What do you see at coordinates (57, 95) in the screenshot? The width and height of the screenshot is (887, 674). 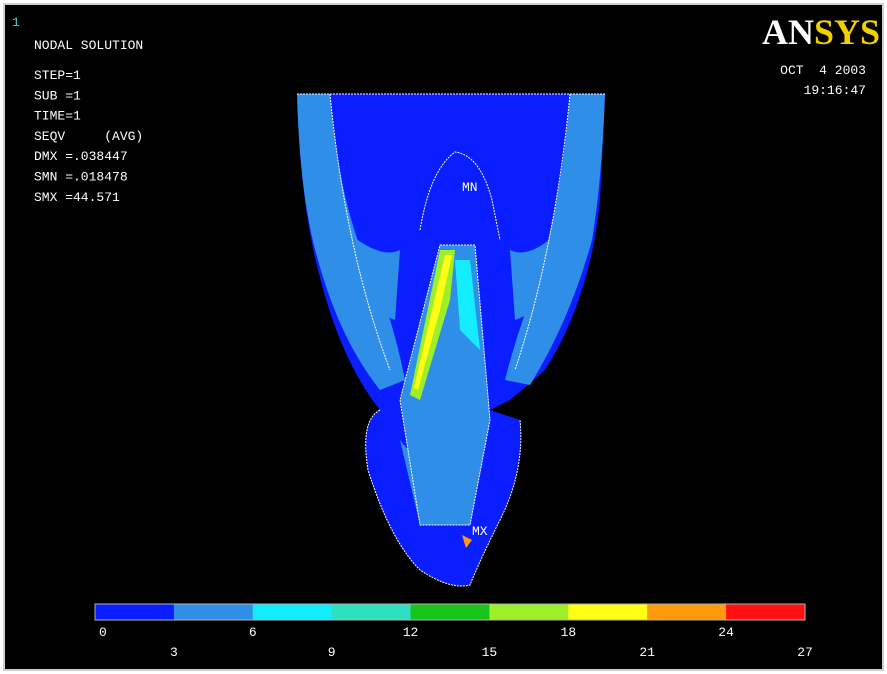 I see `info-line: SUB =1` at bounding box center [57, 95].